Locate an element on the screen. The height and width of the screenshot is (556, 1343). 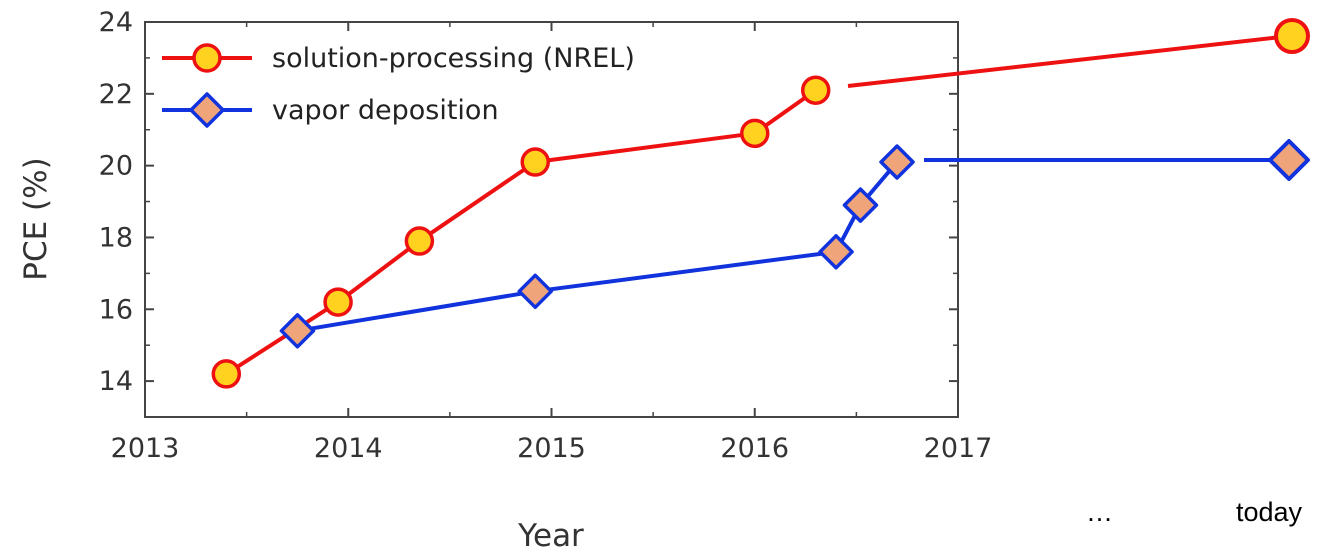
x-tick-label: 2016 is located at coordinates (754, 448).